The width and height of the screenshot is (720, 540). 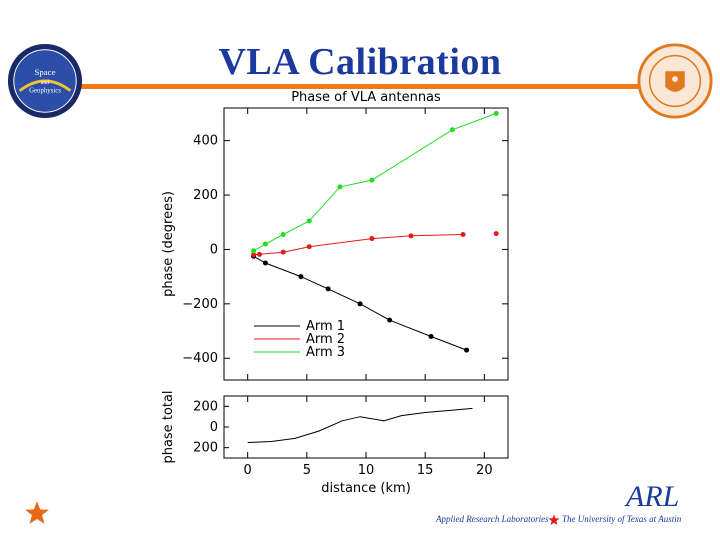 What do you see at coordinates (366, 470) in the screenshot?
I see `bottom-xtick-label: 10` at bounding box center [366, 470].